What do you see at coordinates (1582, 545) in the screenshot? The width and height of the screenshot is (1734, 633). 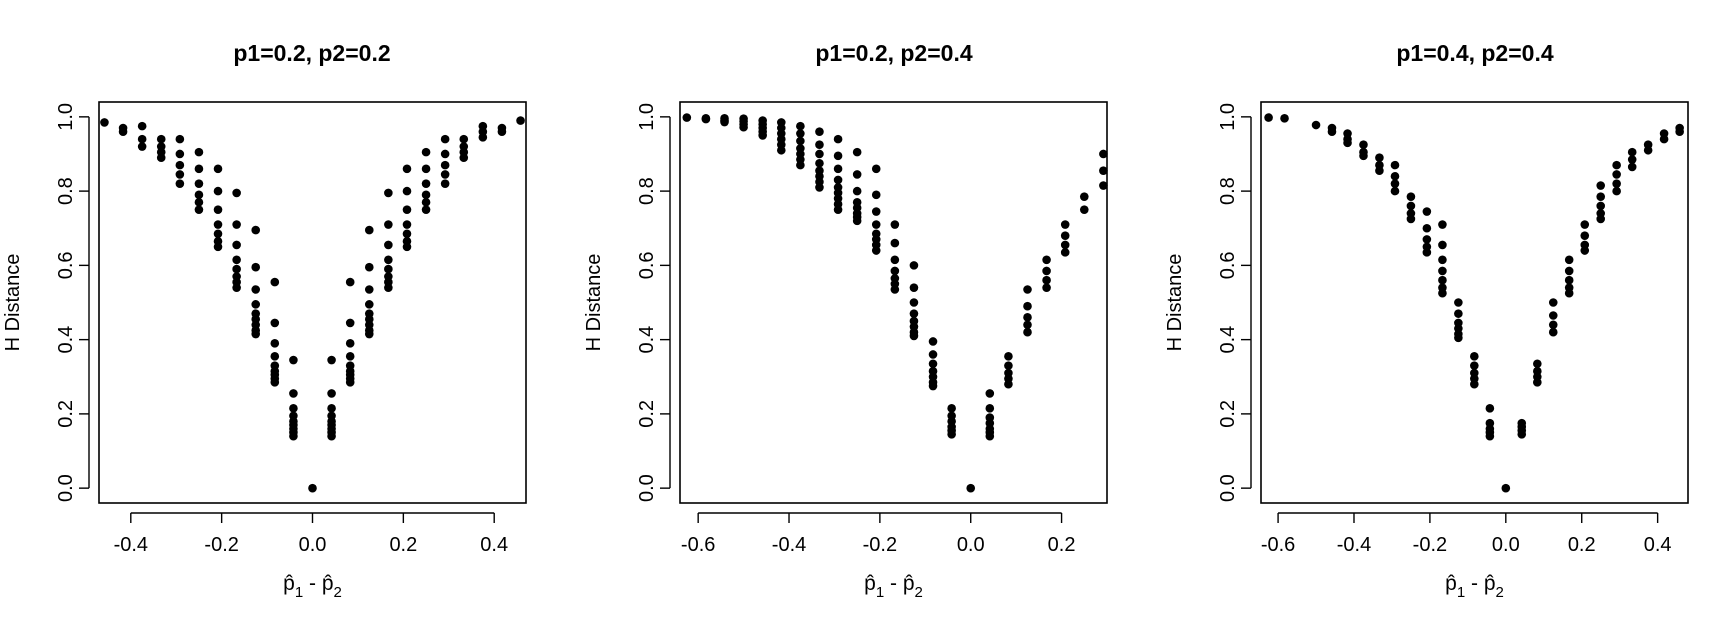 I see `x-tick-label: 0.2` at bounding box center [1582, 545].